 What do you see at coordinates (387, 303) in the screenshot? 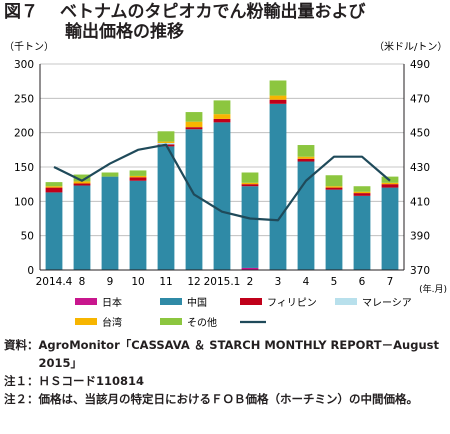
I see `legend-label: マレーシア` at bounding box center [387, 303].